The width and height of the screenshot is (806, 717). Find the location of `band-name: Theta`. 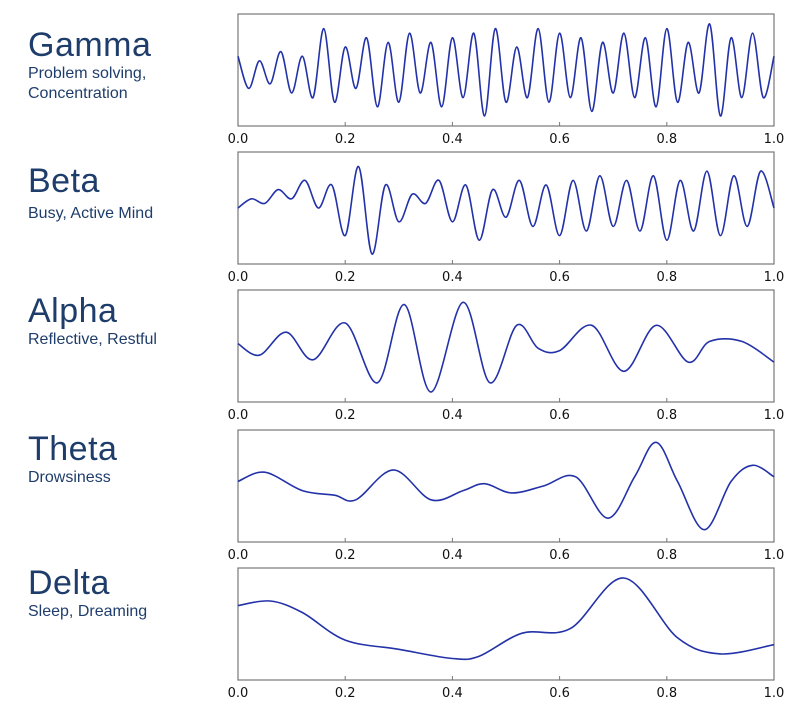

band-name: Theta is located at coordinates (73, 449).